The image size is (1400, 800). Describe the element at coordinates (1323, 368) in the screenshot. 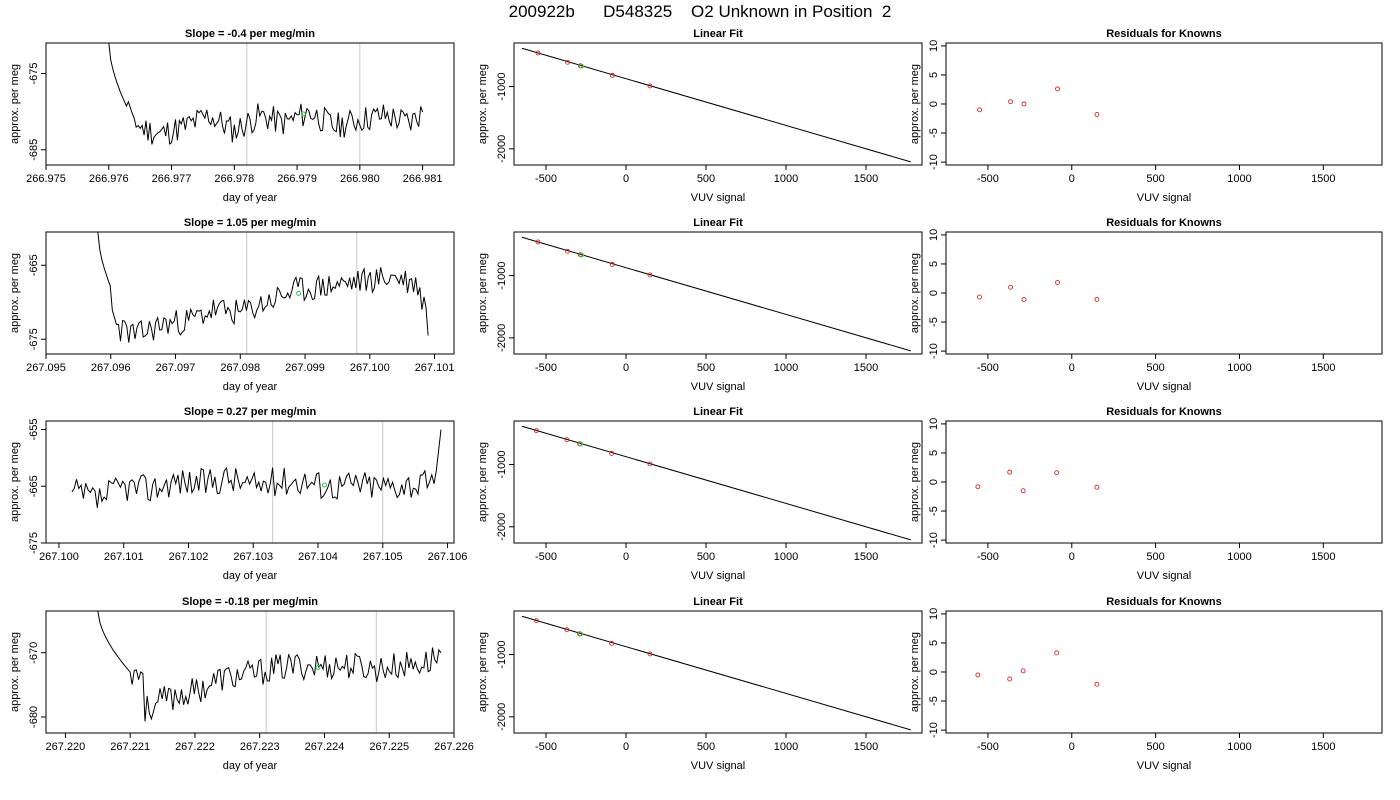

I see `panel-2-3-x-tick-label-5: 1500` at that location.